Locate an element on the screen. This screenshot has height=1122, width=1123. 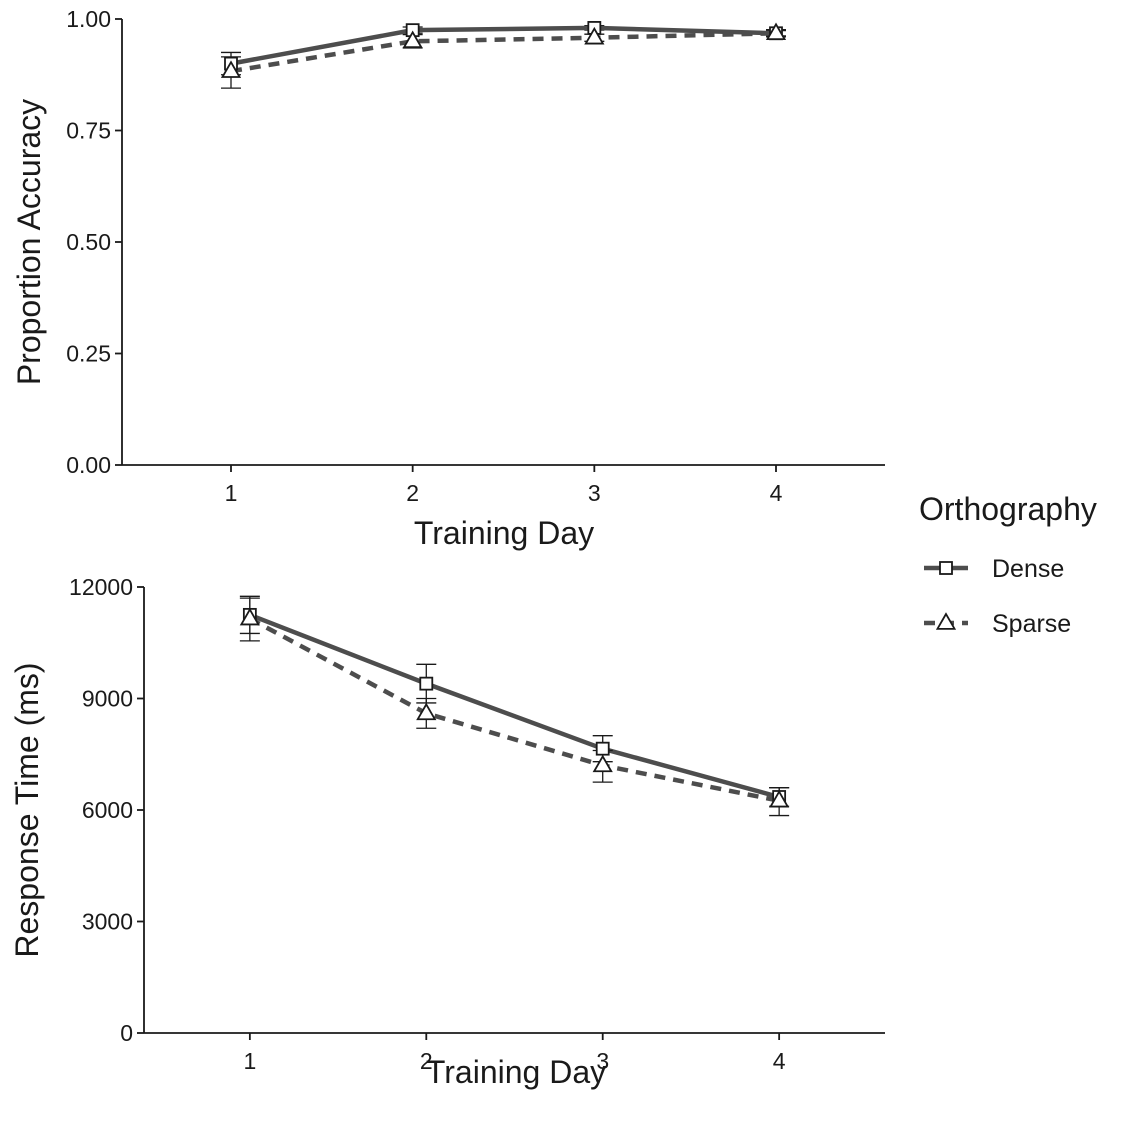
legend-key-sparse is located at coordinates (946, 621).